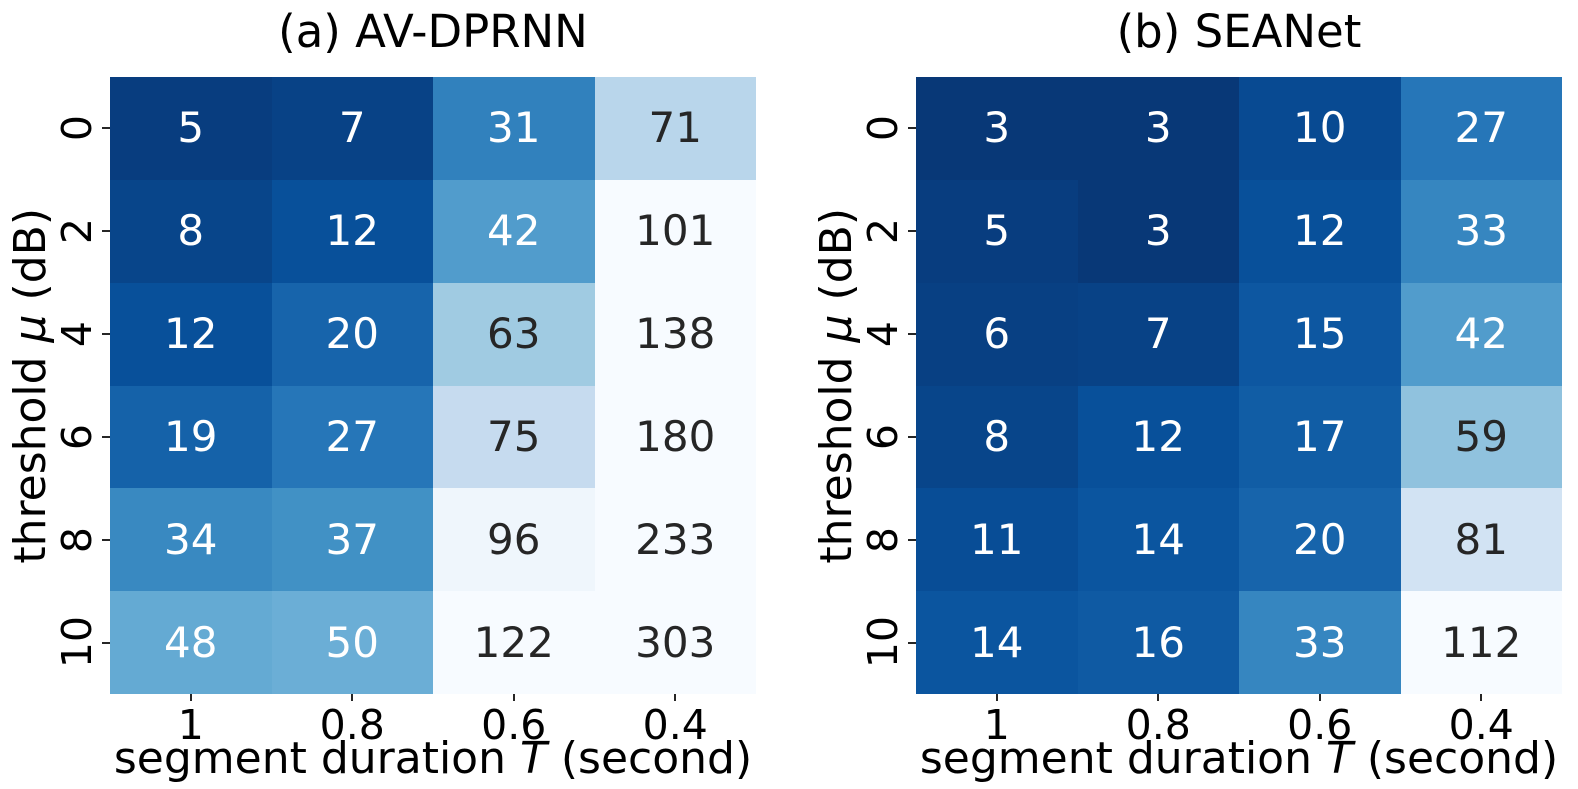  I want to click on cell-value: 303, so click(675, 642).